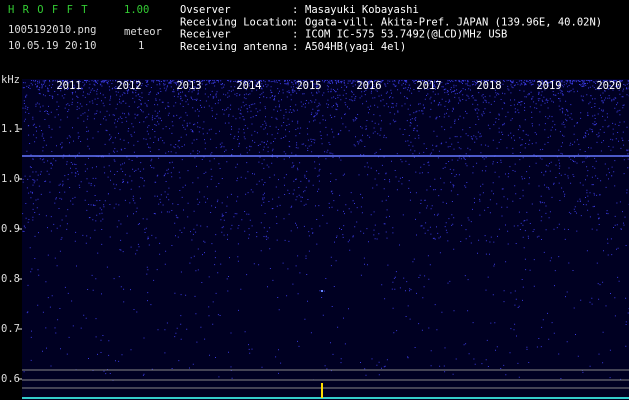 Image resolution: width=629 pixels, height=400 pixels. I want to click on y-unit: kHz, so click(10, 80).